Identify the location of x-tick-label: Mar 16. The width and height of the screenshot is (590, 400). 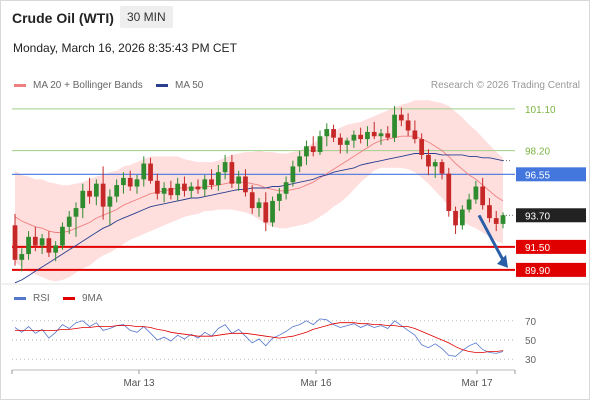
(316, 383).